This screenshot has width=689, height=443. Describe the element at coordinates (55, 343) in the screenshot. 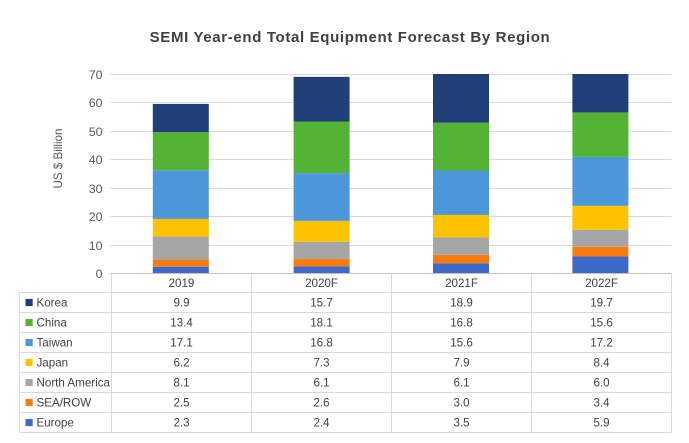

I see `svg-text: Taiwan` at that location.